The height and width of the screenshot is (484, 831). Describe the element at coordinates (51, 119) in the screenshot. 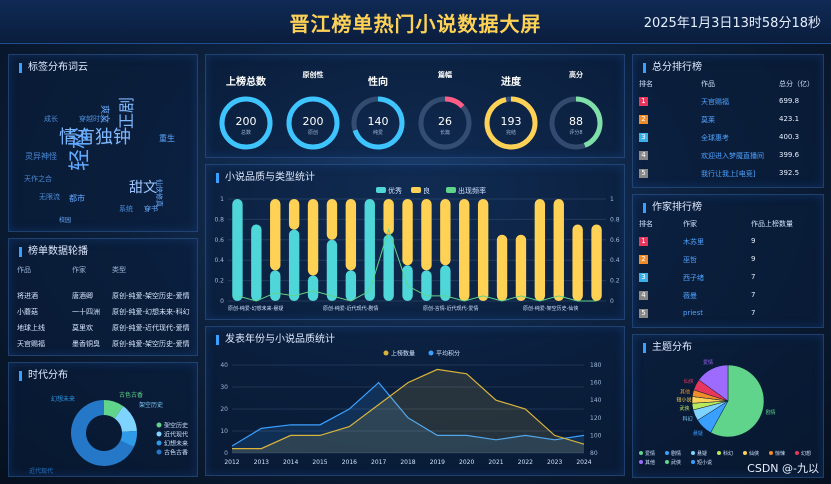

I see `cloud-word: 成长` at that location.